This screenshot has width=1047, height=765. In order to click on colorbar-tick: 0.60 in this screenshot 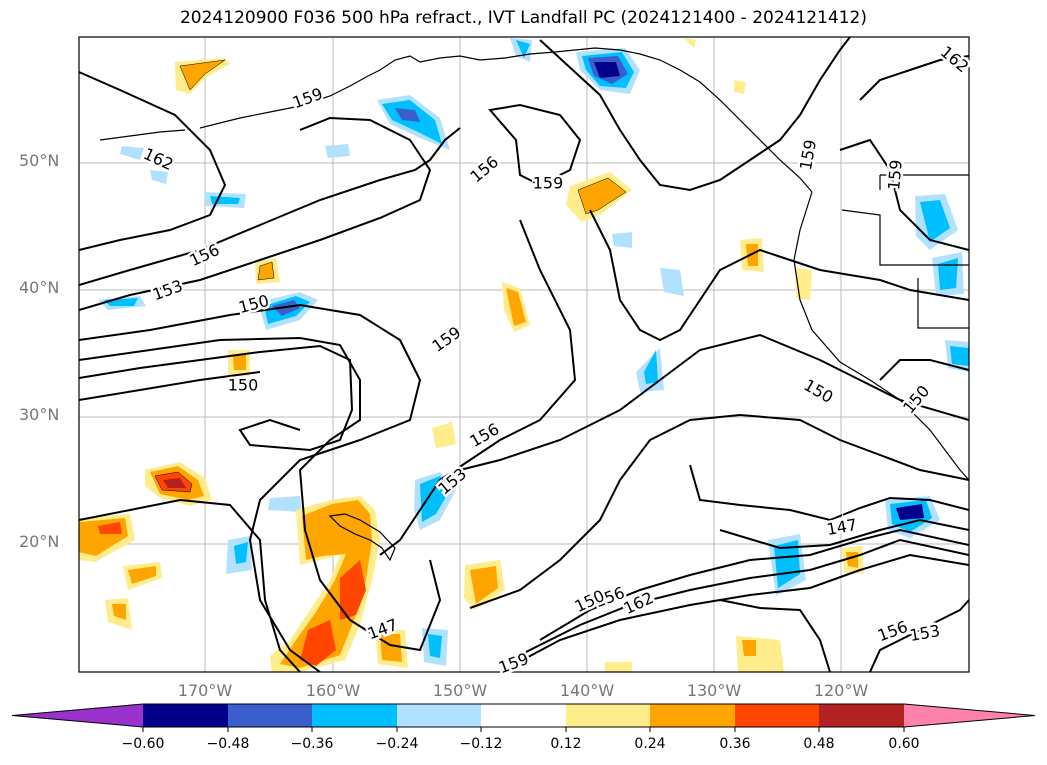, I will do `click(904, 744)`.